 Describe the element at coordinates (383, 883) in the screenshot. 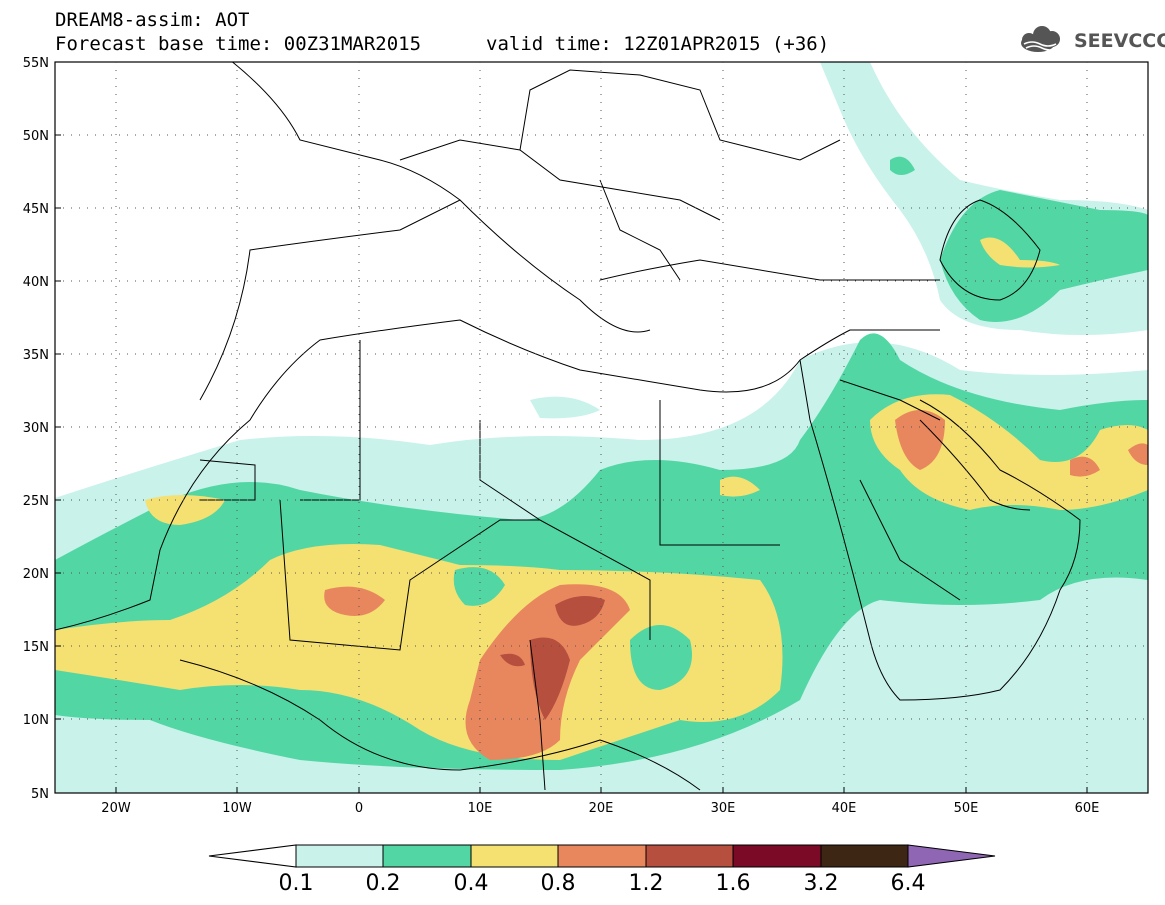

I see `colorbar-label: 0.2` at that location.